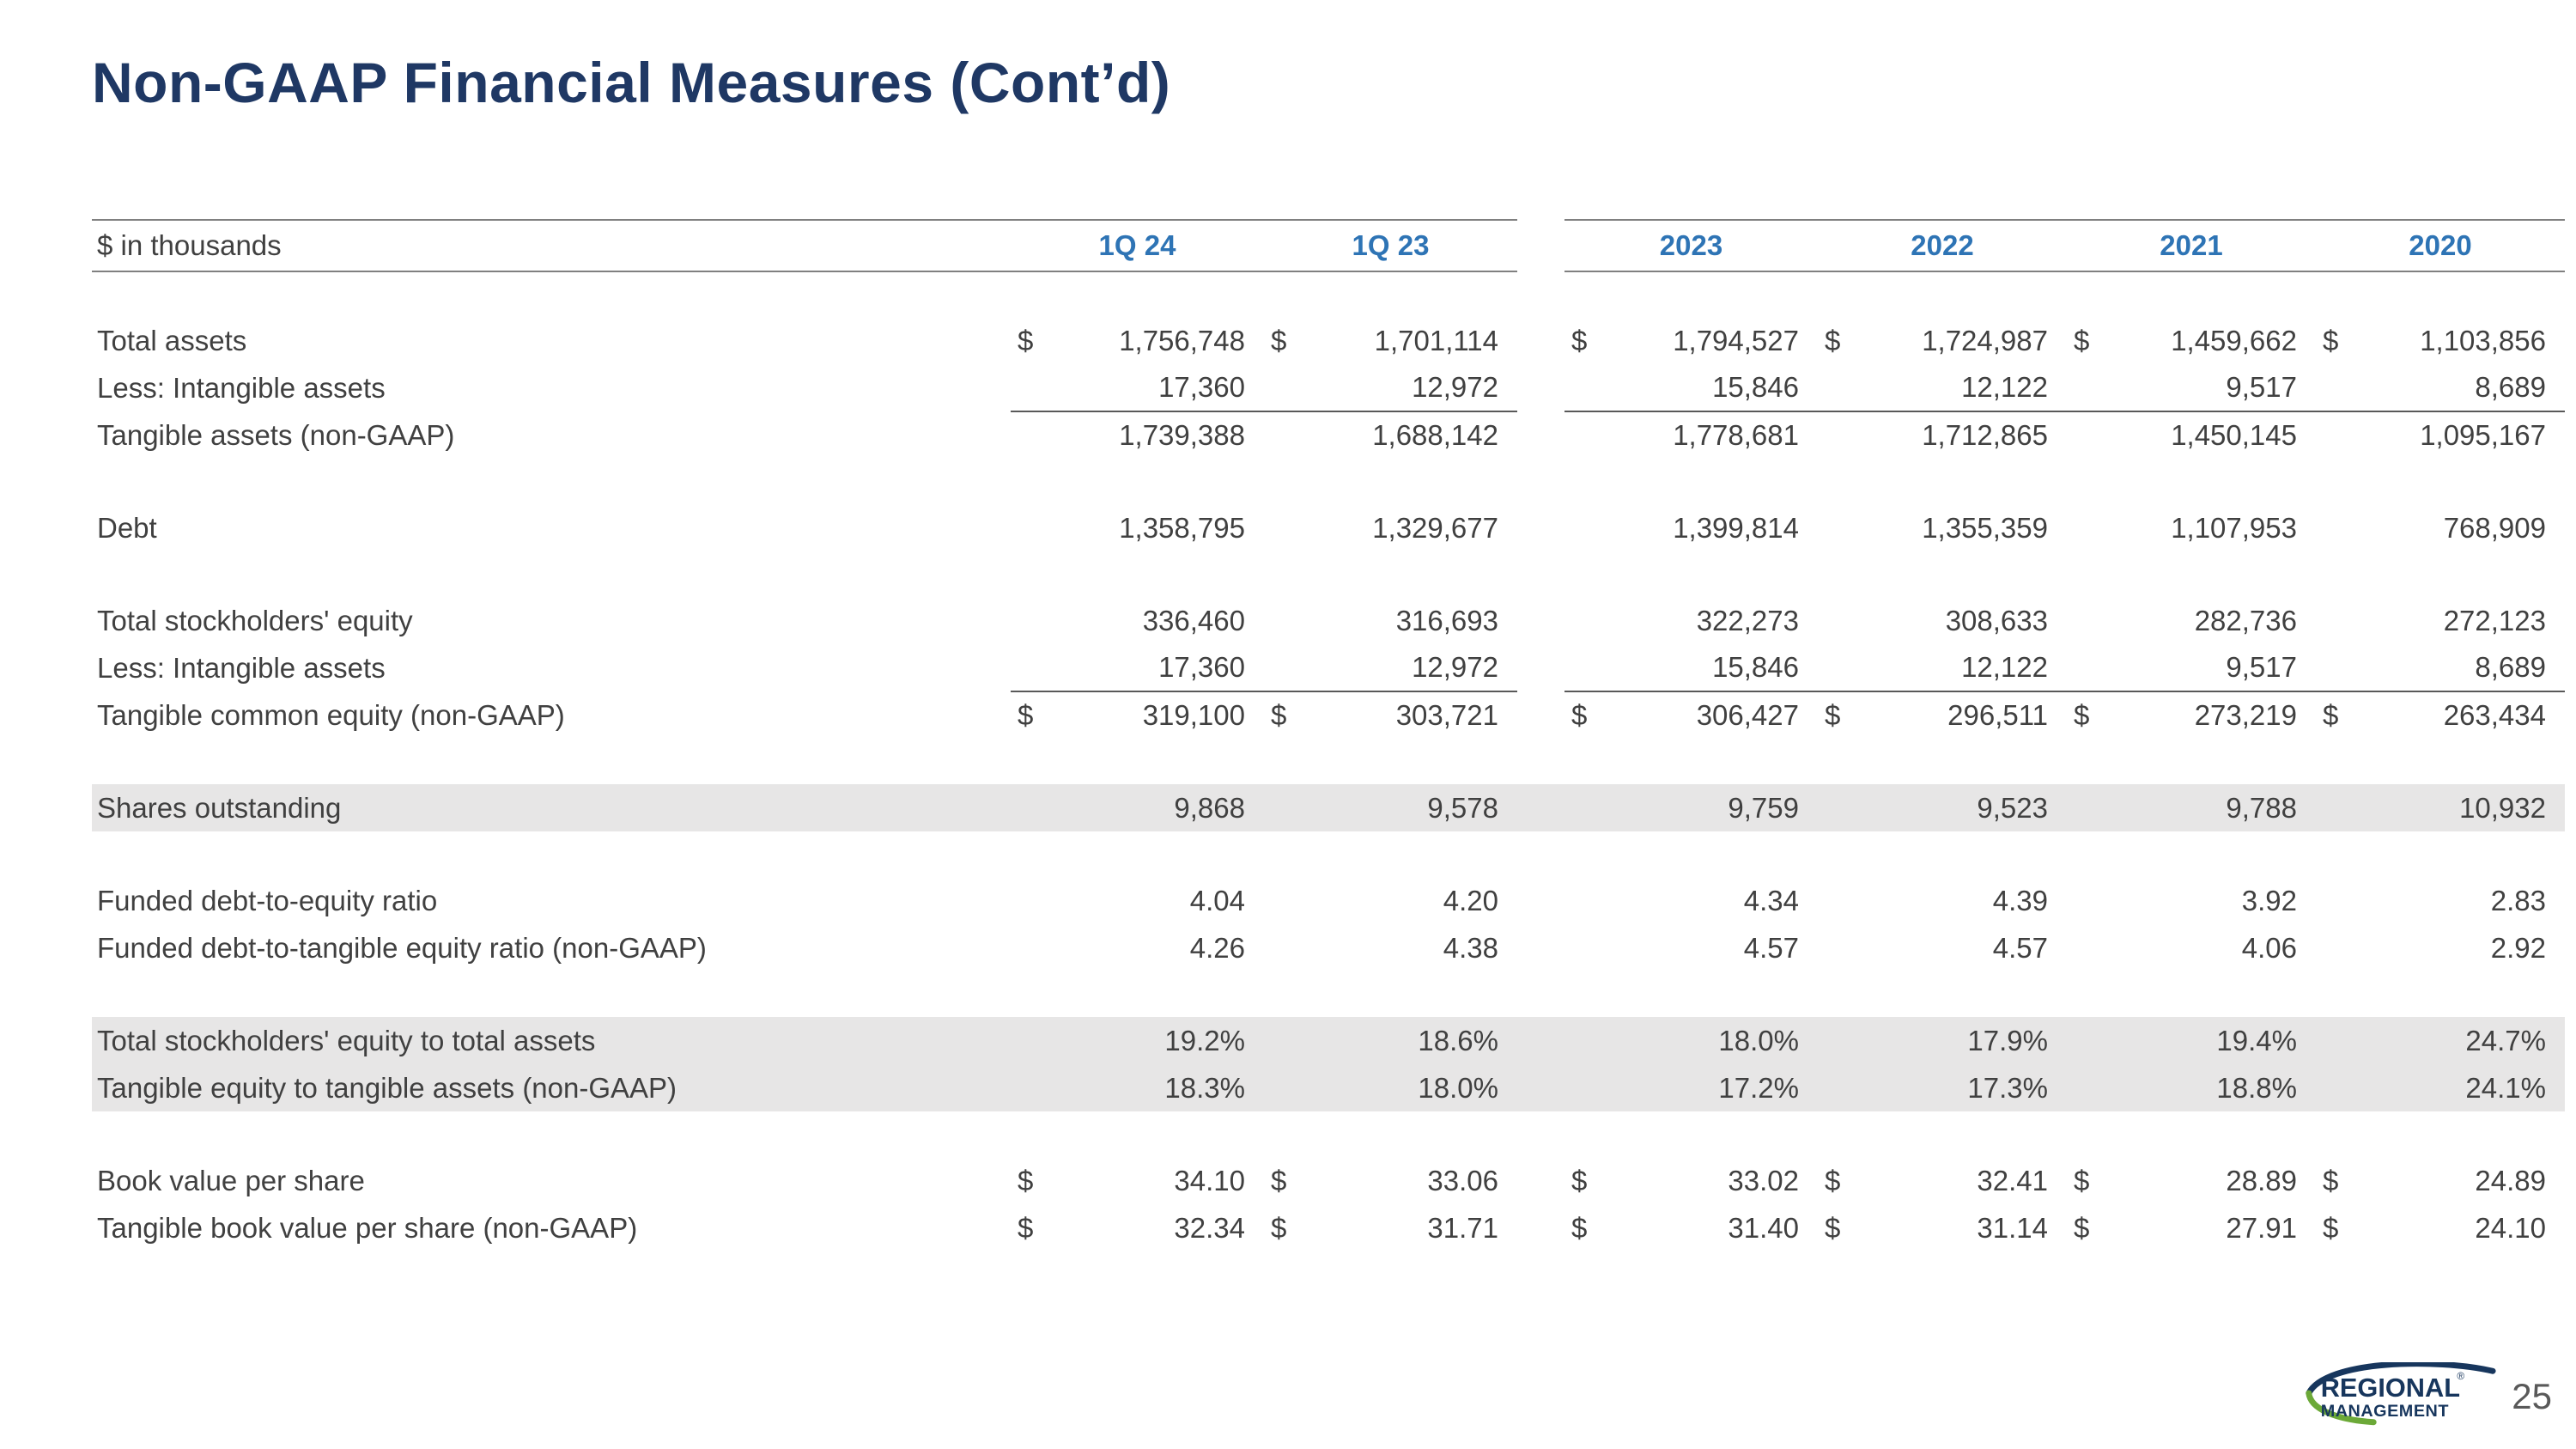 The height and width of the screenshot is (1449, 2576). Describe the element at coordinates (1436, 340) in the screenshot. I see `cell-value: 1,701,114` at that location.